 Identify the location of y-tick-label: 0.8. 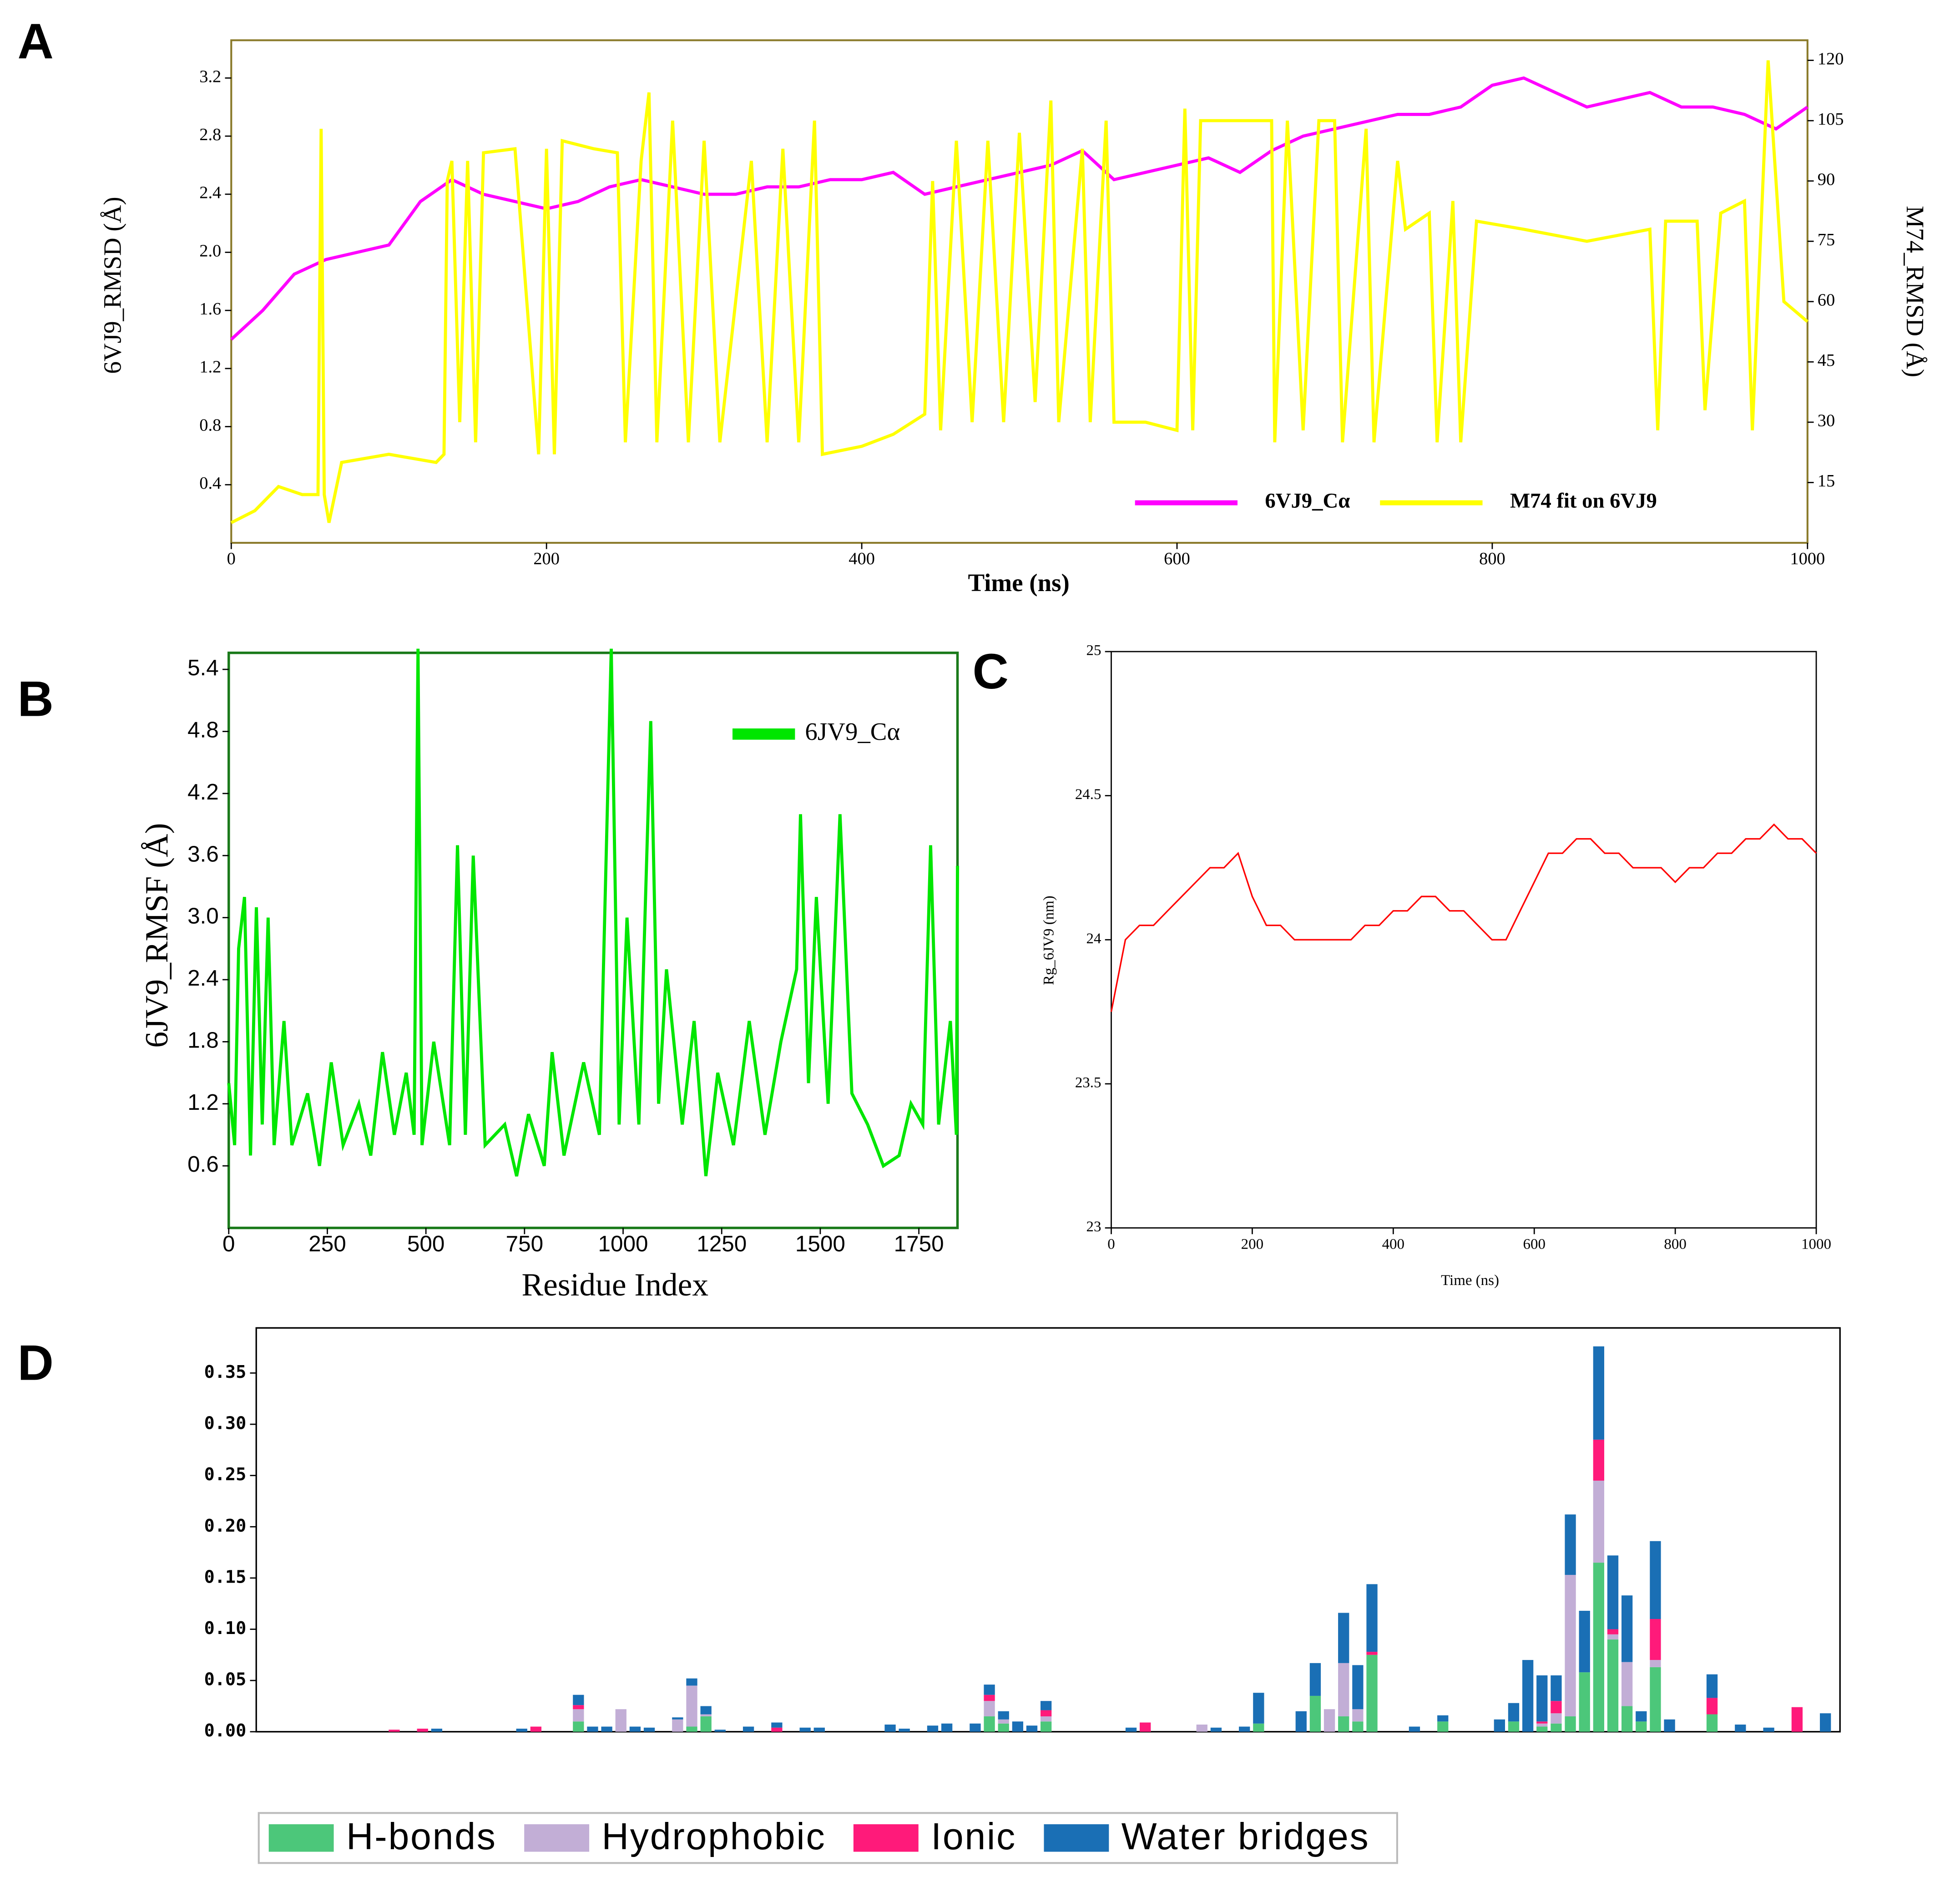
(210, 425).